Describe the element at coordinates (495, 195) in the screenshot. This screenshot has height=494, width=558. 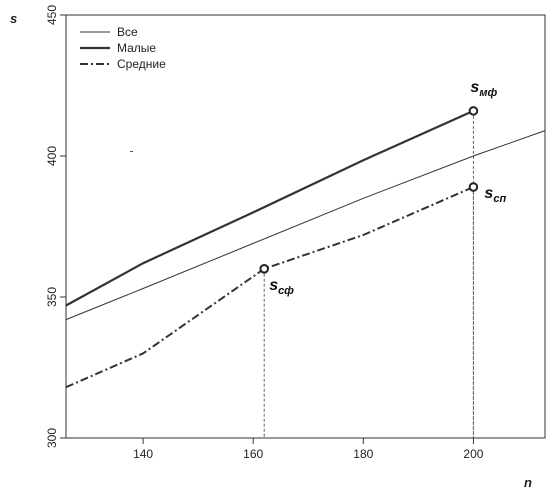
I see `point-label-1: sсп` at that location.